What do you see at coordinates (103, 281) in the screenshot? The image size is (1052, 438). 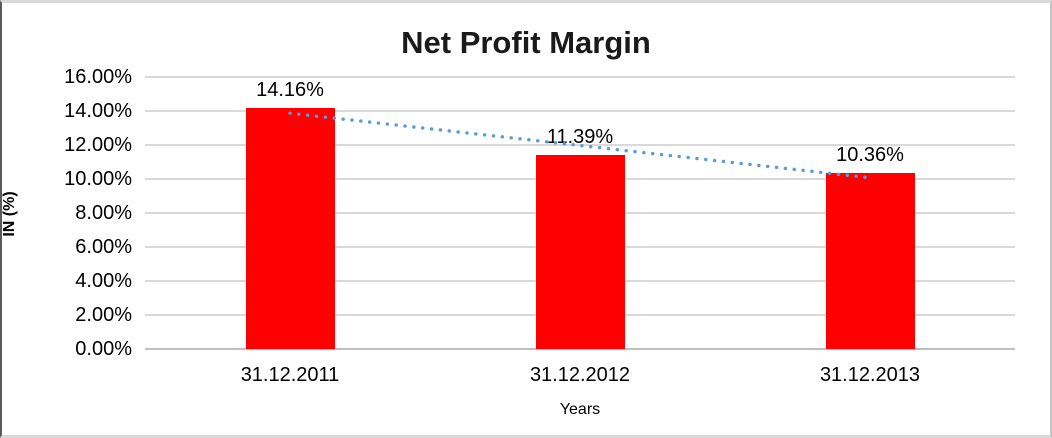 I see `y-tick-label: 4.00%` at bounding box center [103, 281].